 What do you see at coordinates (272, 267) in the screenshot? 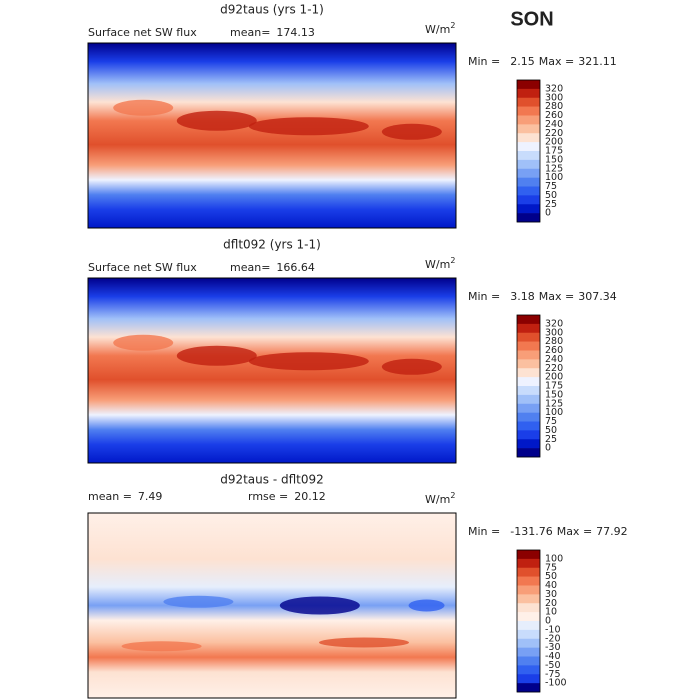
I see `panel-stat: mean= 166.64` at bounding box center [272, 267].